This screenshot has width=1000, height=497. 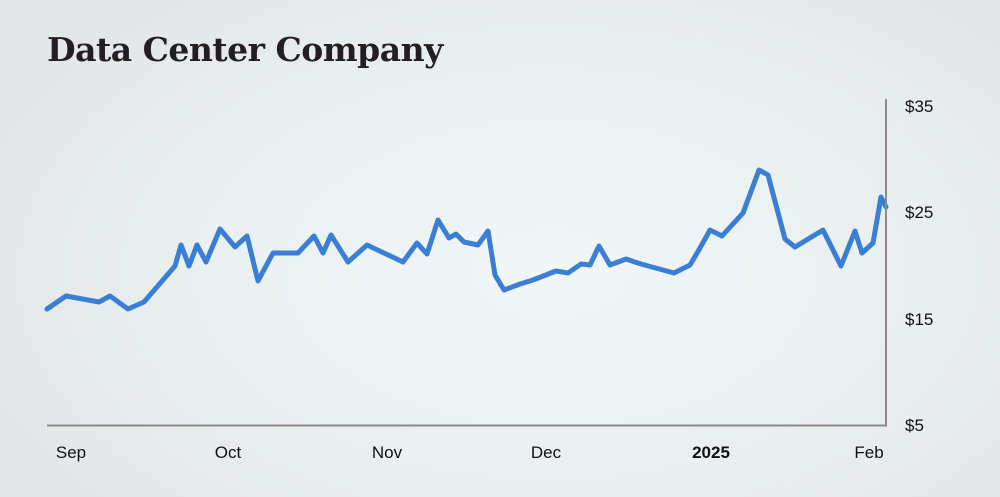 What do you see at coordinates (914, 425) in the screenshot?
I see `y-tick-label: $5` at bounding box center [914, 425].